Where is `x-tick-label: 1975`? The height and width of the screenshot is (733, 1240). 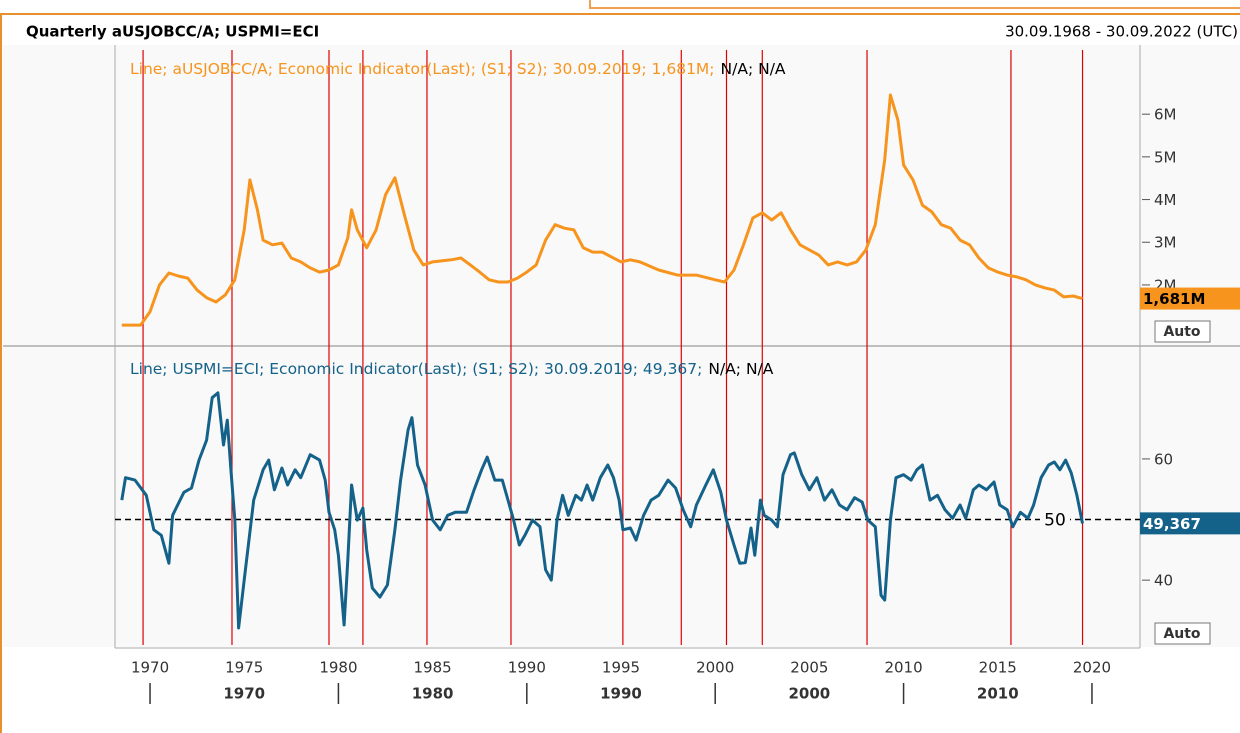 x-tick-label: 1975 is located at coordinates (244, 668).